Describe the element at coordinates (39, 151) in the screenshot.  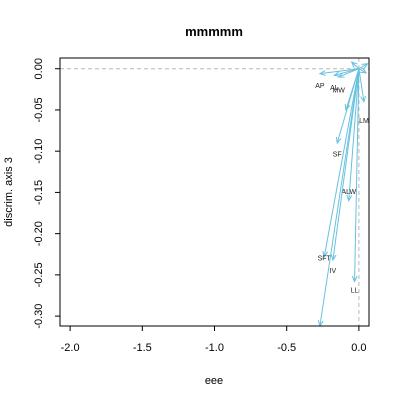
I see `y-tick-label-2: -0.10` at that location.